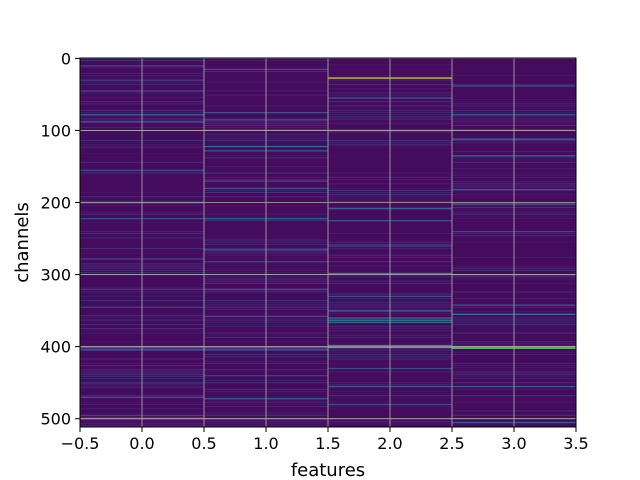 The image size is (640, 480). I want to click on x-tick-label: 3.5, so click(575, 443).